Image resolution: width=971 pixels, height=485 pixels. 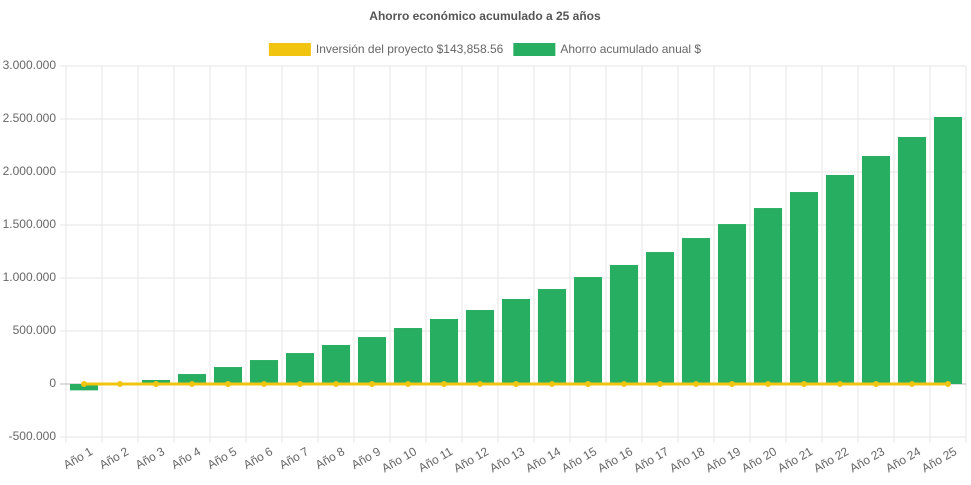 What do you see at coordinates (35, 330) in the screenshot?
I see `y-tick-label: 500.000` at bounding box center [35, 330].